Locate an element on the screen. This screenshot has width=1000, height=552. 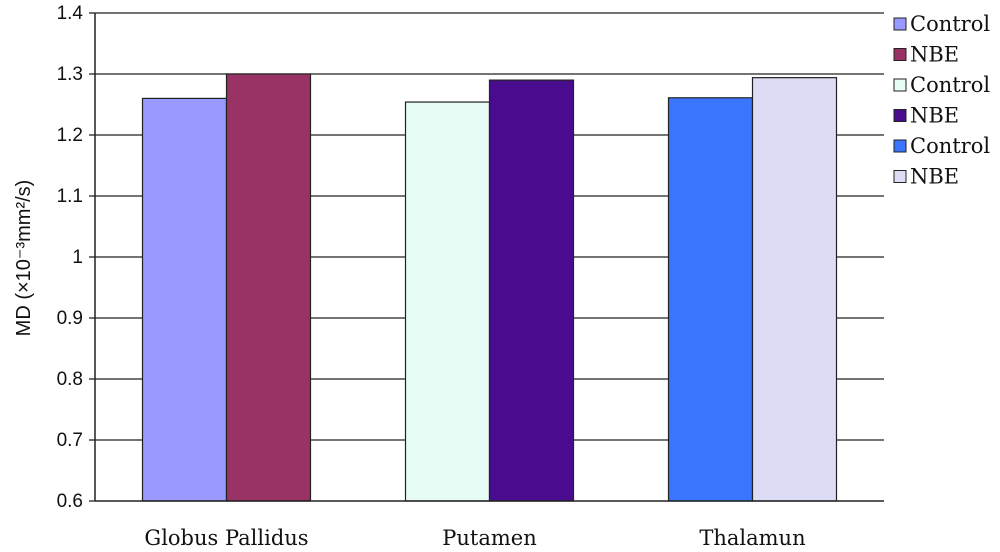
category-labels: Globus Pallidus Putamen Thalamun is located at coordinates (474, 538).